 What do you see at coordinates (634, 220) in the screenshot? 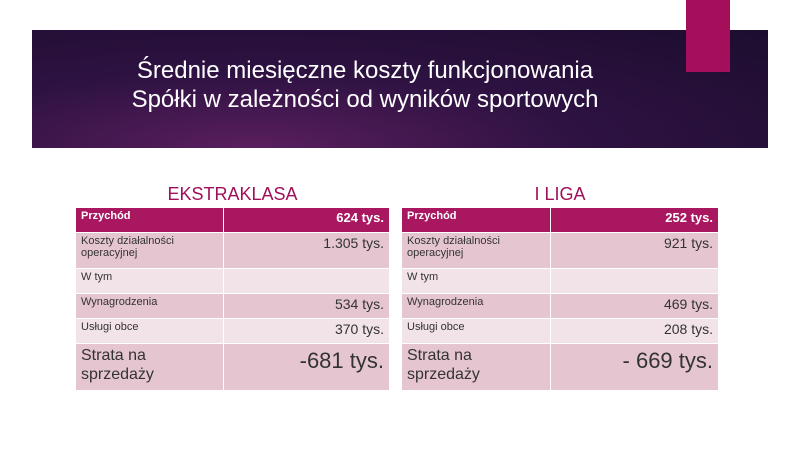
I see `row-value: 252 tys.` at bounding box center [634, 220].